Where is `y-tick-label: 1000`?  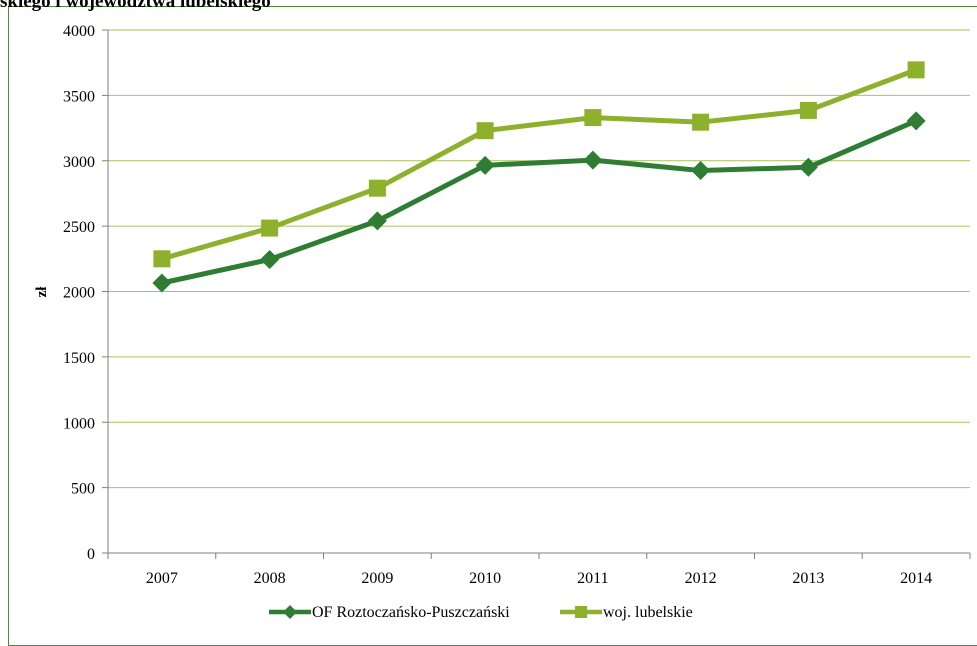
y-tick-label: 1000 is located at coordinates (79, 423).